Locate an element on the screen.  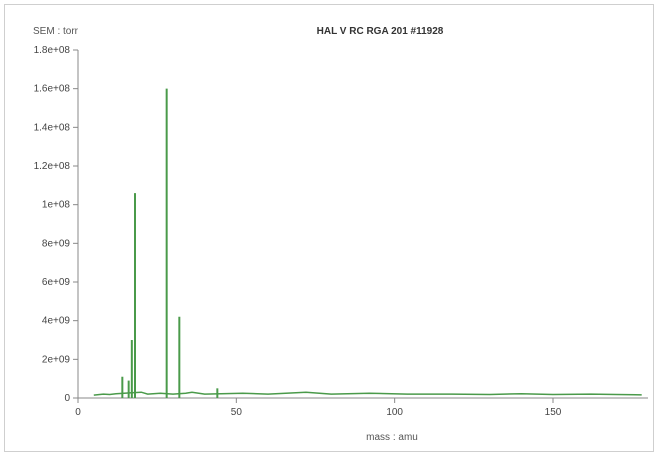
y-tick-label: 1.6e+08 is located at coordinates (52, 89).